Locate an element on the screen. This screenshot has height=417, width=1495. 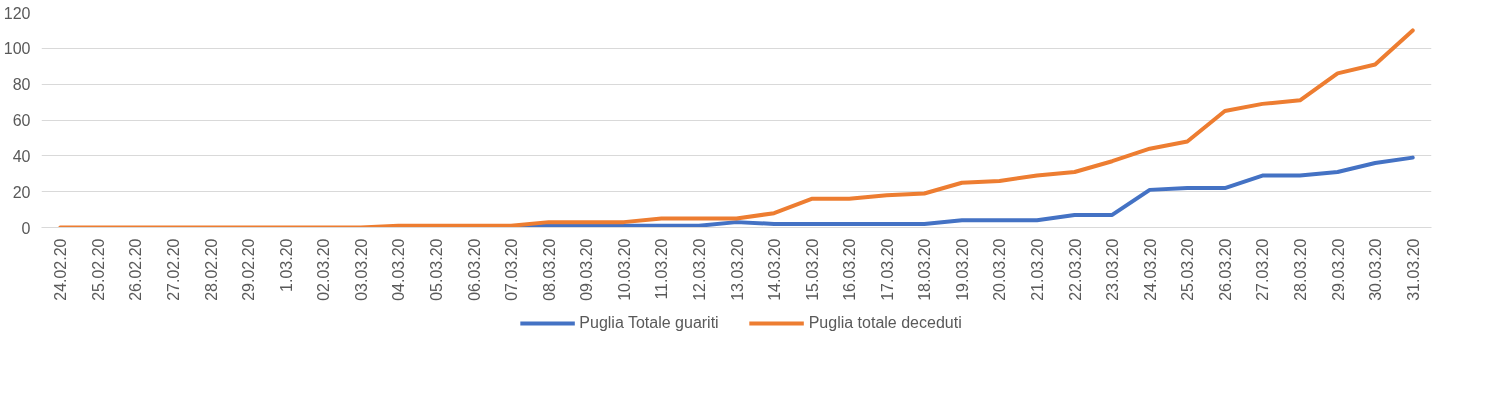
x-tick-label: 23.03.20 is located at coordinates (1113, 269).